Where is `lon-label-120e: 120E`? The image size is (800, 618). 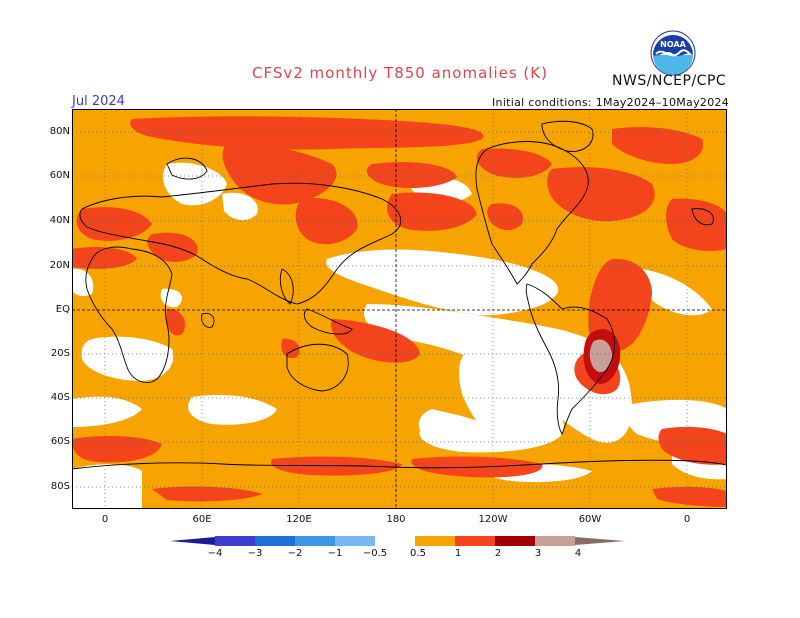 lon-label-120e: 120E is located at coordinates (299, 519).